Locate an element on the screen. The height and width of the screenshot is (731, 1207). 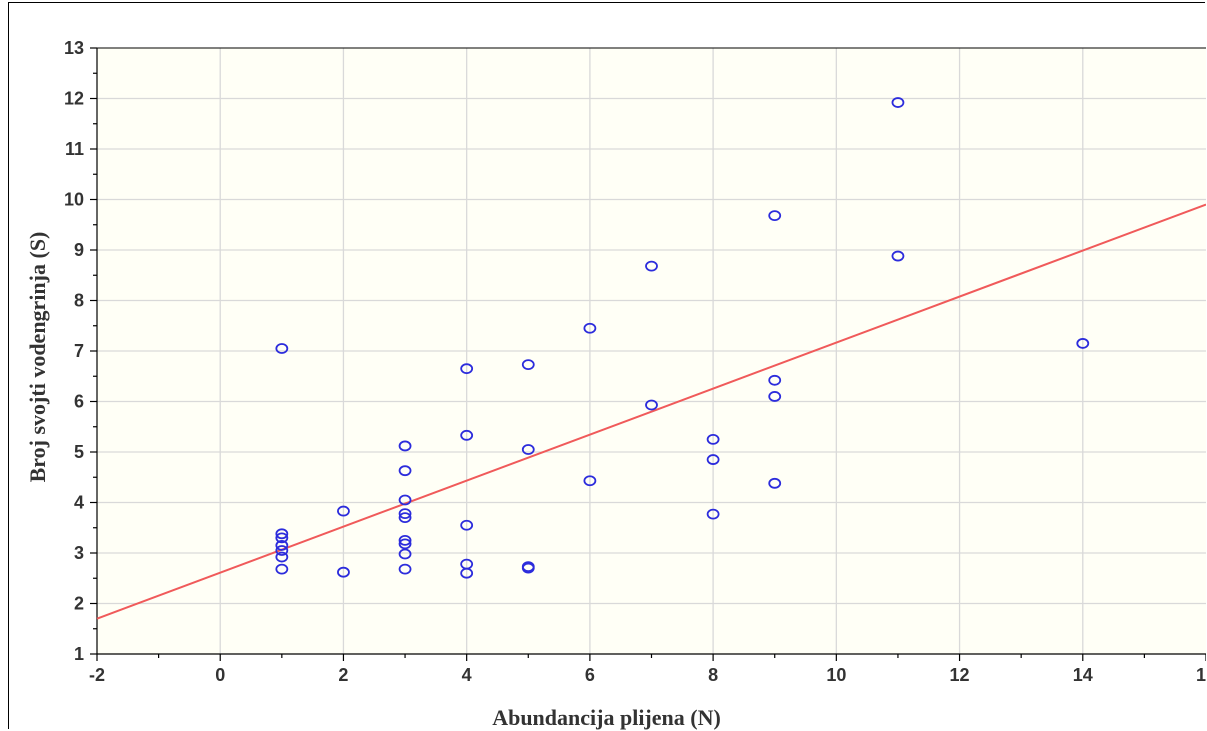
y-tick-label: 10 is located at coordinates (74, 200).